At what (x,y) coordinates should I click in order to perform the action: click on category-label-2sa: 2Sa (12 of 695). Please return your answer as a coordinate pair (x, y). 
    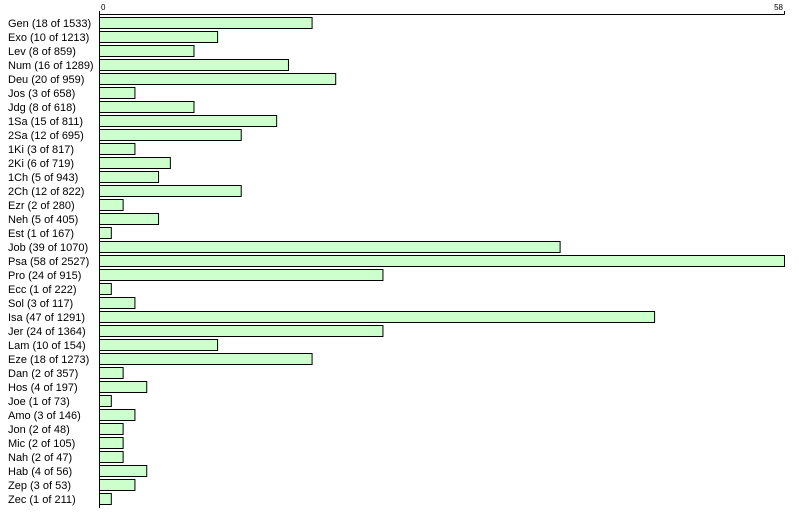
    Looking at the image, I should click on (46, 136).